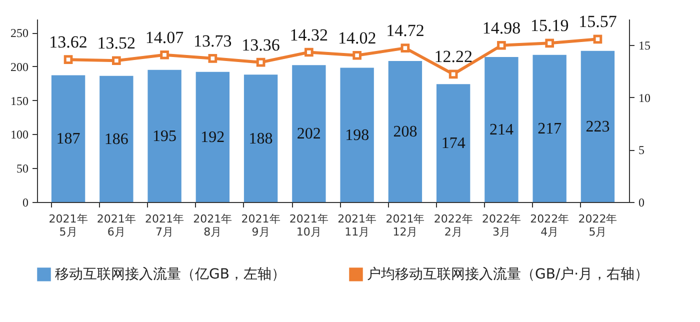 Image resolution: width=700 pixels, height=322 pixels. Describe the element at coordinates (19, 135) in the screenshot. I see `y-tick-label: 100` at that location.